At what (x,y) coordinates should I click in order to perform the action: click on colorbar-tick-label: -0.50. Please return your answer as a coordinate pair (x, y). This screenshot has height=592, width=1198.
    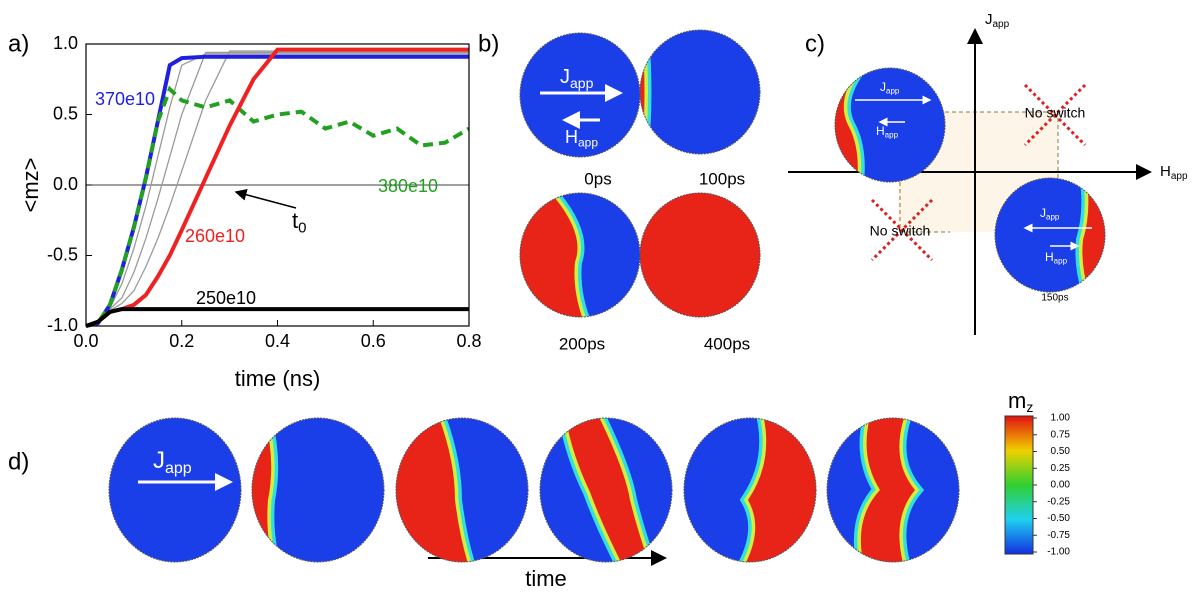
    Looking at the image, I should click on (1058, 518).